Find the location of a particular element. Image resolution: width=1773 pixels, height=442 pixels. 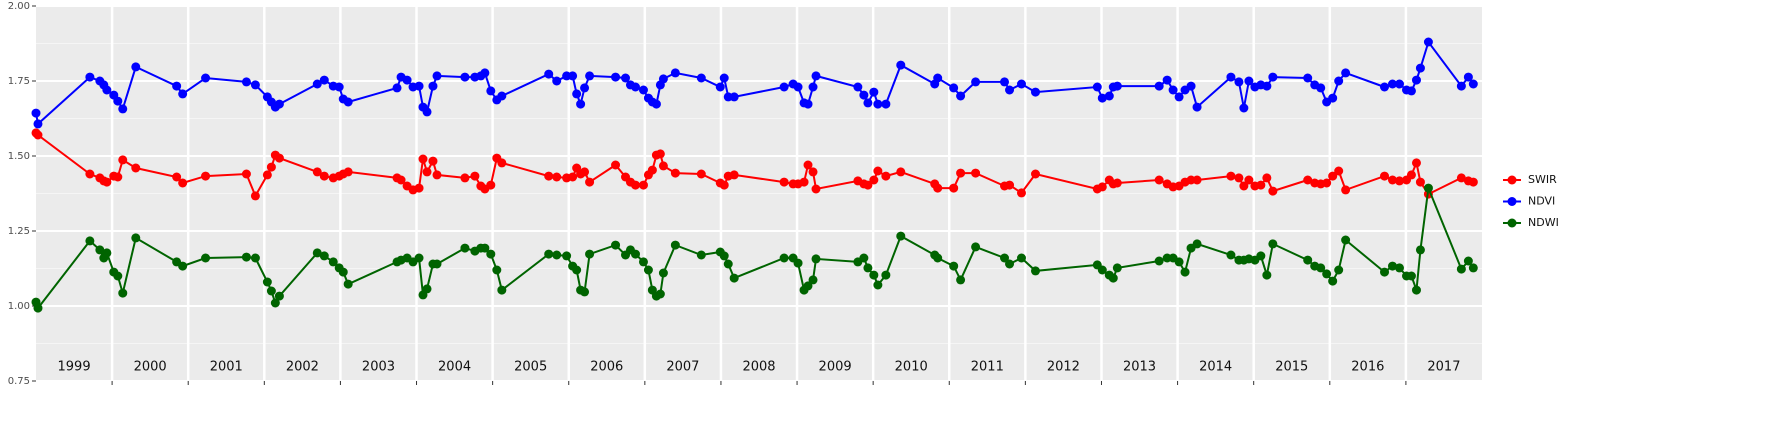

y-tick-label: 0.75 is located at coordinates (19, 381).